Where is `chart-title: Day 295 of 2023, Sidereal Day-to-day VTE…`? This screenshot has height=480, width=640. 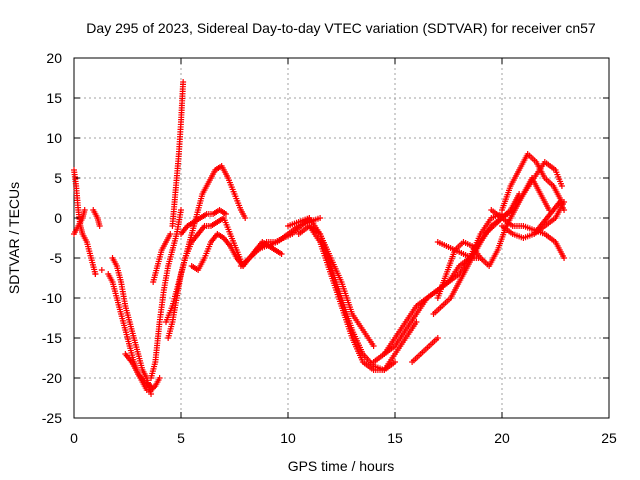 chart-title: Day 295 of 2023, Sidereal Day-to-day VTE… is located at coordinates (341, 28).